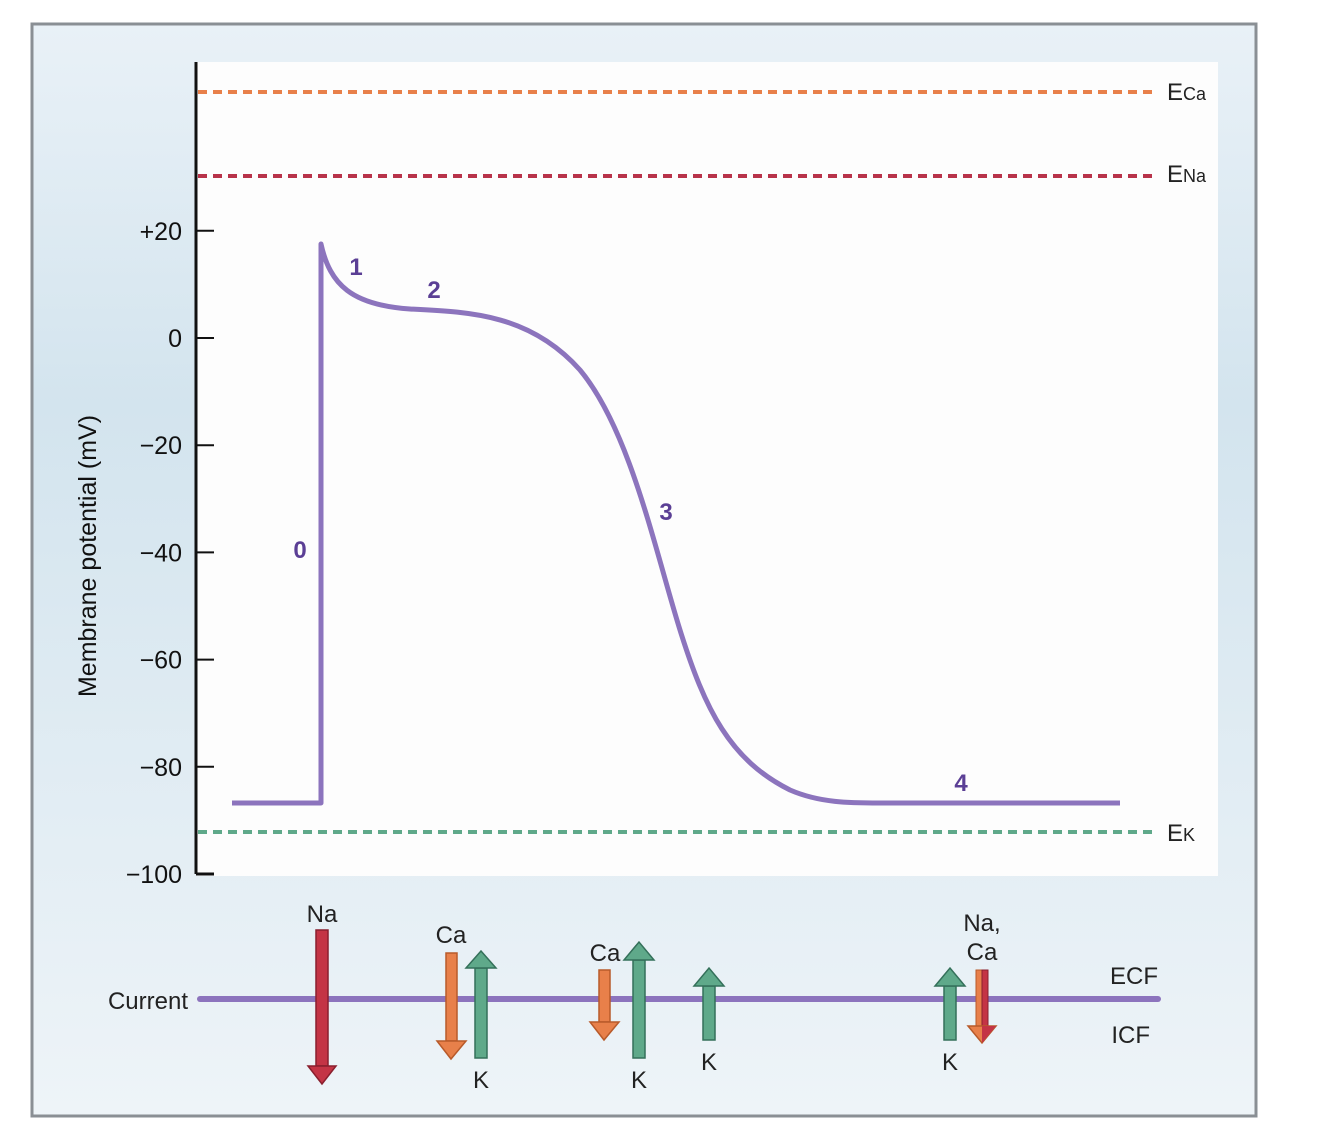 This screenshot has height=1138, width=1334. What do you see at coordinates (161, 768) in the screenshot?
I see `y-tick-label: −80` at bounding box center [161, 768].